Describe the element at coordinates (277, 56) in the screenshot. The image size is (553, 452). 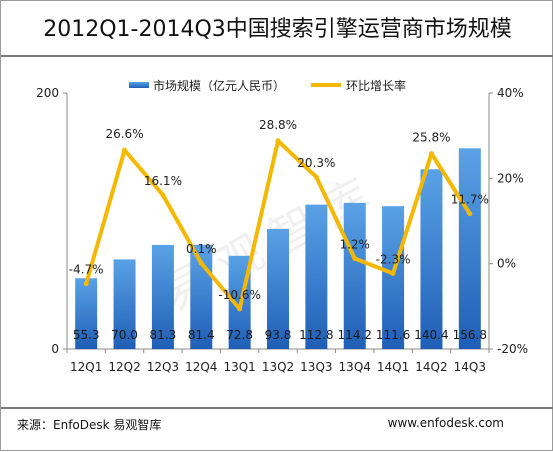
I see `title-divider` at that location.